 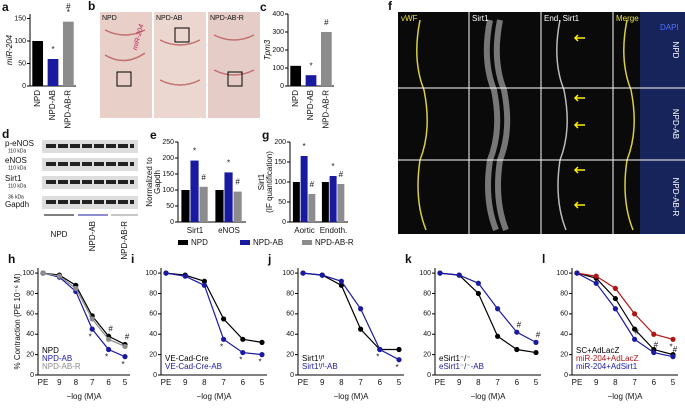 What do you see at coordinates (19, 143) in the screenshot?
I see `blot-label: p-eNOS` at bounding box center [19, 143].